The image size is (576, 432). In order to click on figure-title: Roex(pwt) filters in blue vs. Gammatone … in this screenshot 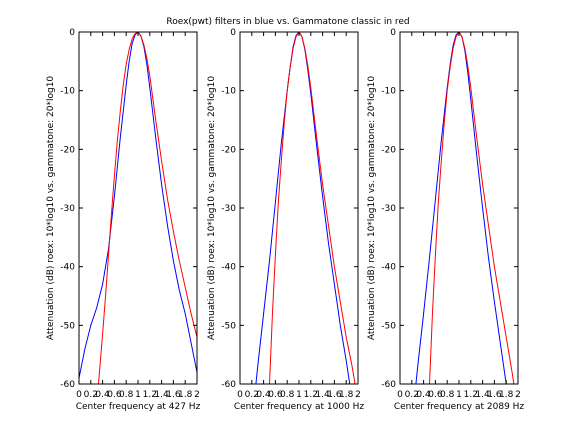, I will do `click(287, 22)`.